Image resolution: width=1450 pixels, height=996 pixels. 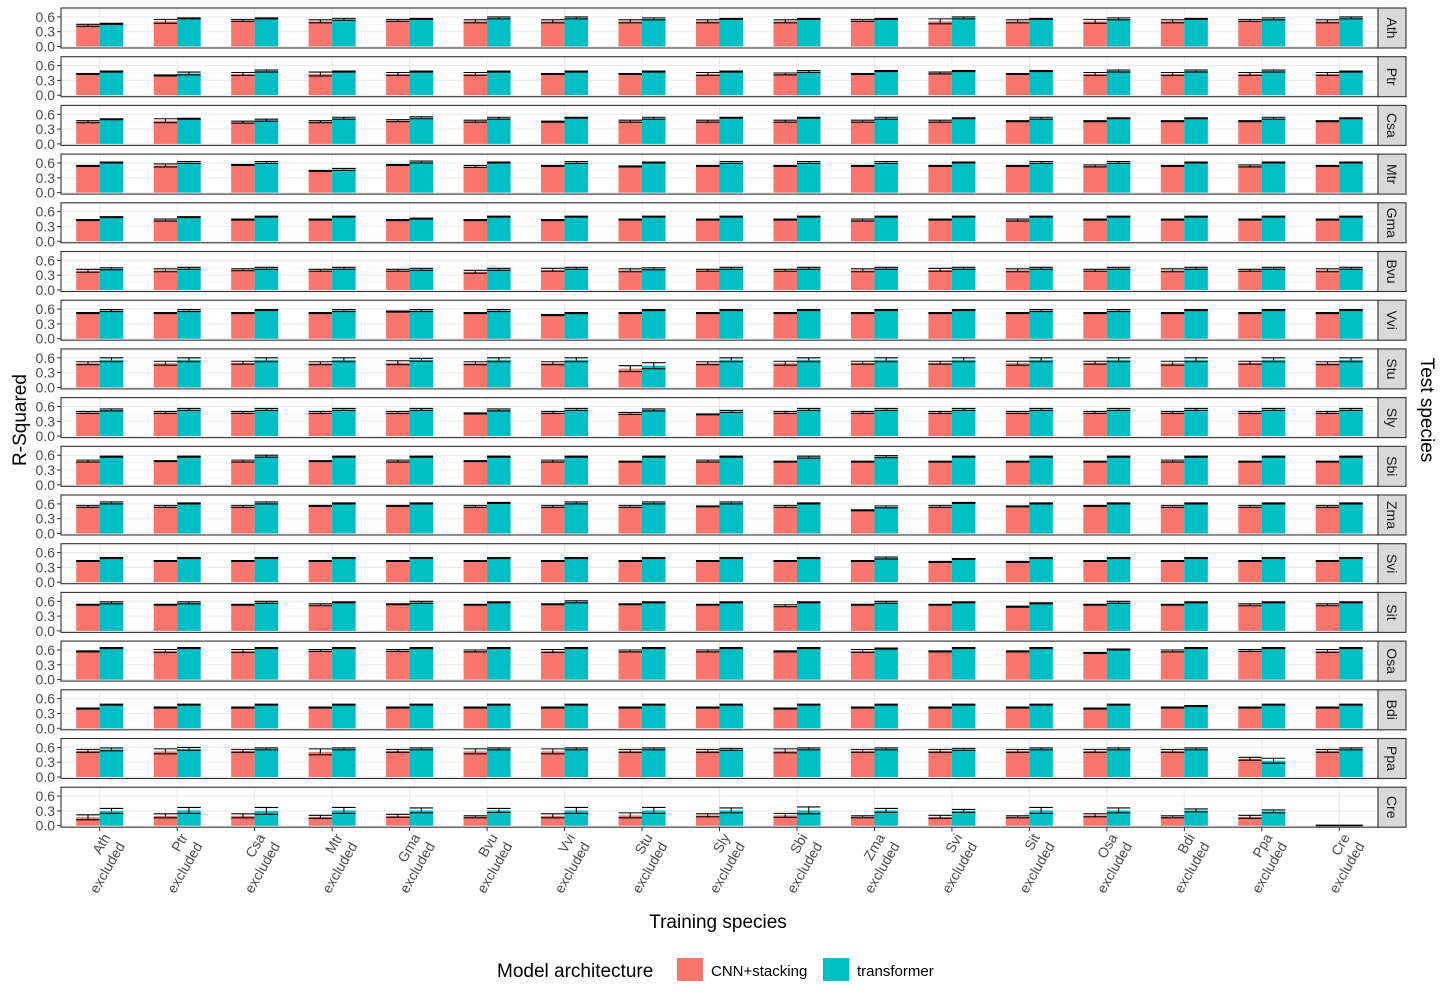 I want to click on error-bar-transformer-svi-mtr, so click(x=344, y=558).